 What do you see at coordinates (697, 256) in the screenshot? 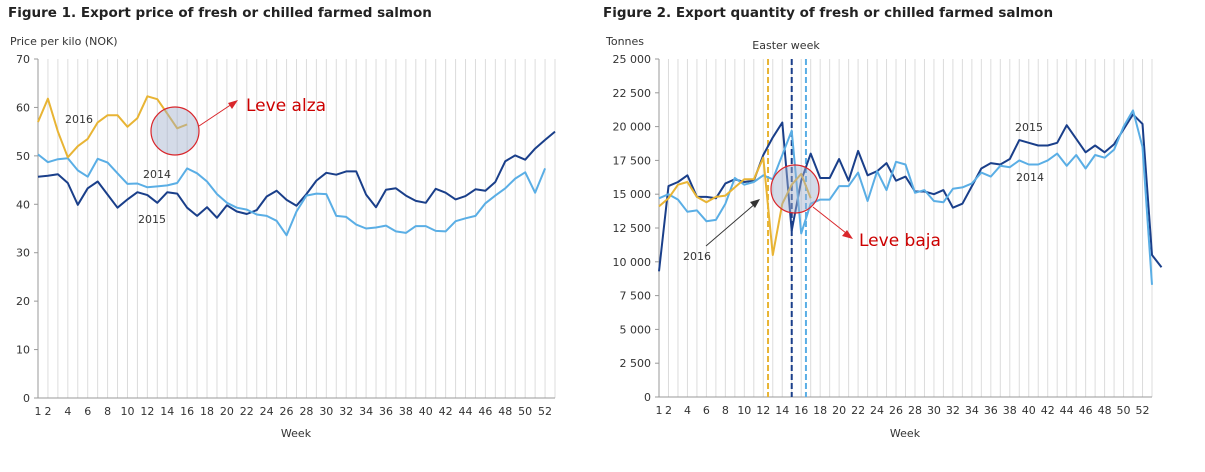
I see `figure2-label-2016: 2016` at bounding box center [697, 256].